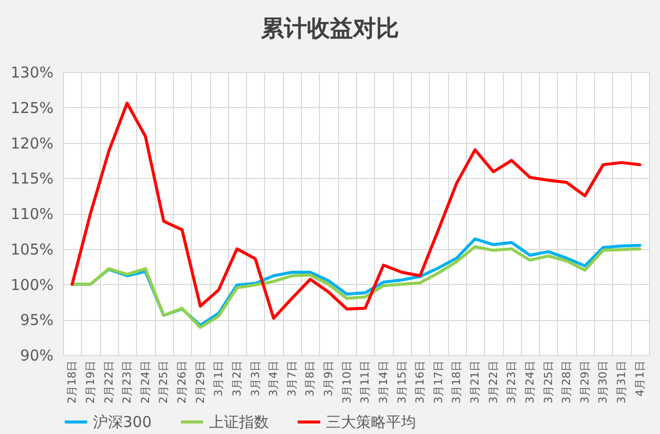 This screenshot has width=660, height=434. Describe the element at coordinates (32, 249) in the screenshot. I see `y-tick-label: 105%` at that location.